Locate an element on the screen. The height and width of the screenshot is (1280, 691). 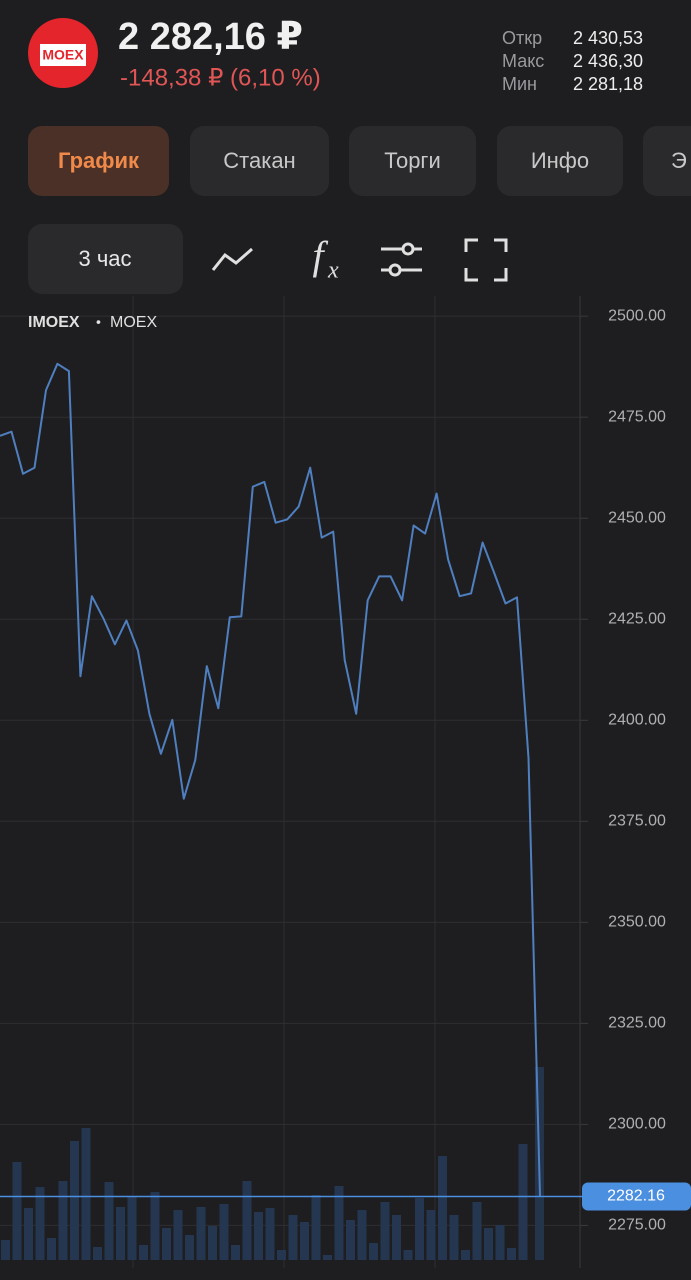
indicators-icon-sub: x is located at coordinates (333, 271).